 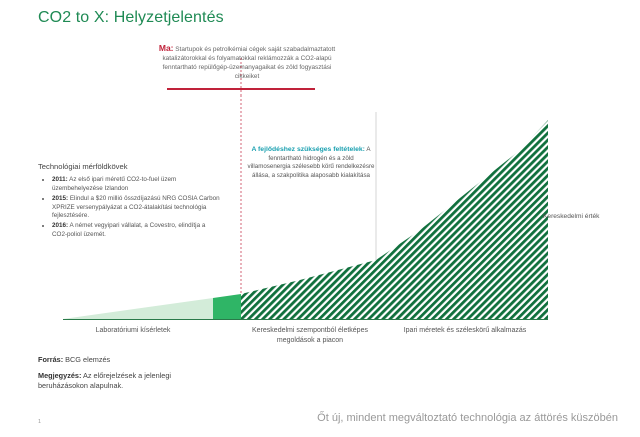 What do you see at coordinates (40, 422) in the screenshot?
I see `page-number: 1` at bounding box center [40, 422].